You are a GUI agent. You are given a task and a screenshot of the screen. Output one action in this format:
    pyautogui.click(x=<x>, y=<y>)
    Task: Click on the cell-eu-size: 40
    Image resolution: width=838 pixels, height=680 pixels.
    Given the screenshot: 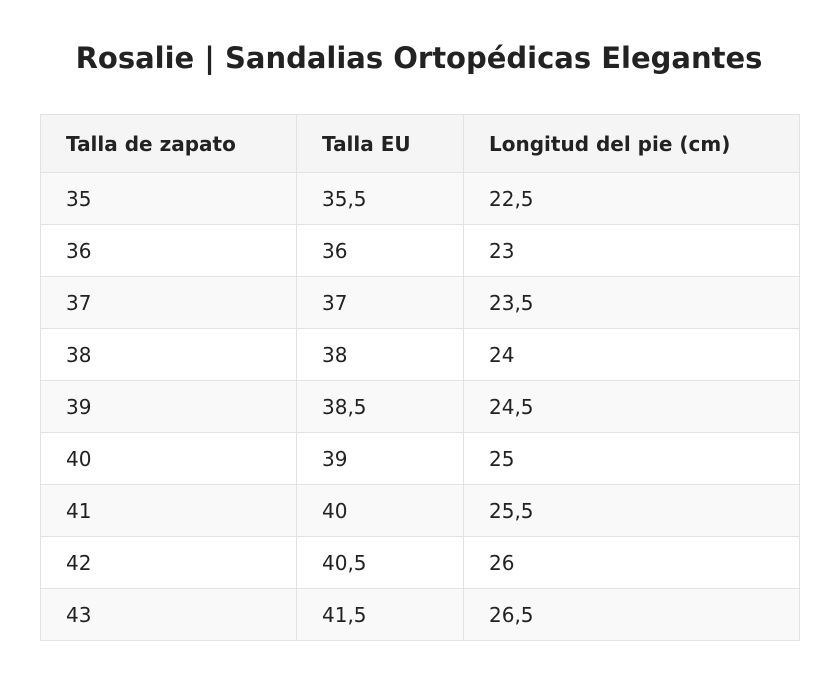 What is the action you would take?
    pyautogui.click(x=380, y=510)
    